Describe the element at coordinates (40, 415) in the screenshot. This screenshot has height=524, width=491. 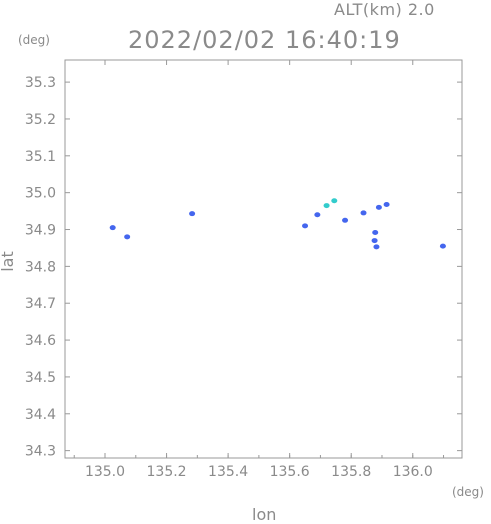
I see `y-tick-label: 34.4` at that location.